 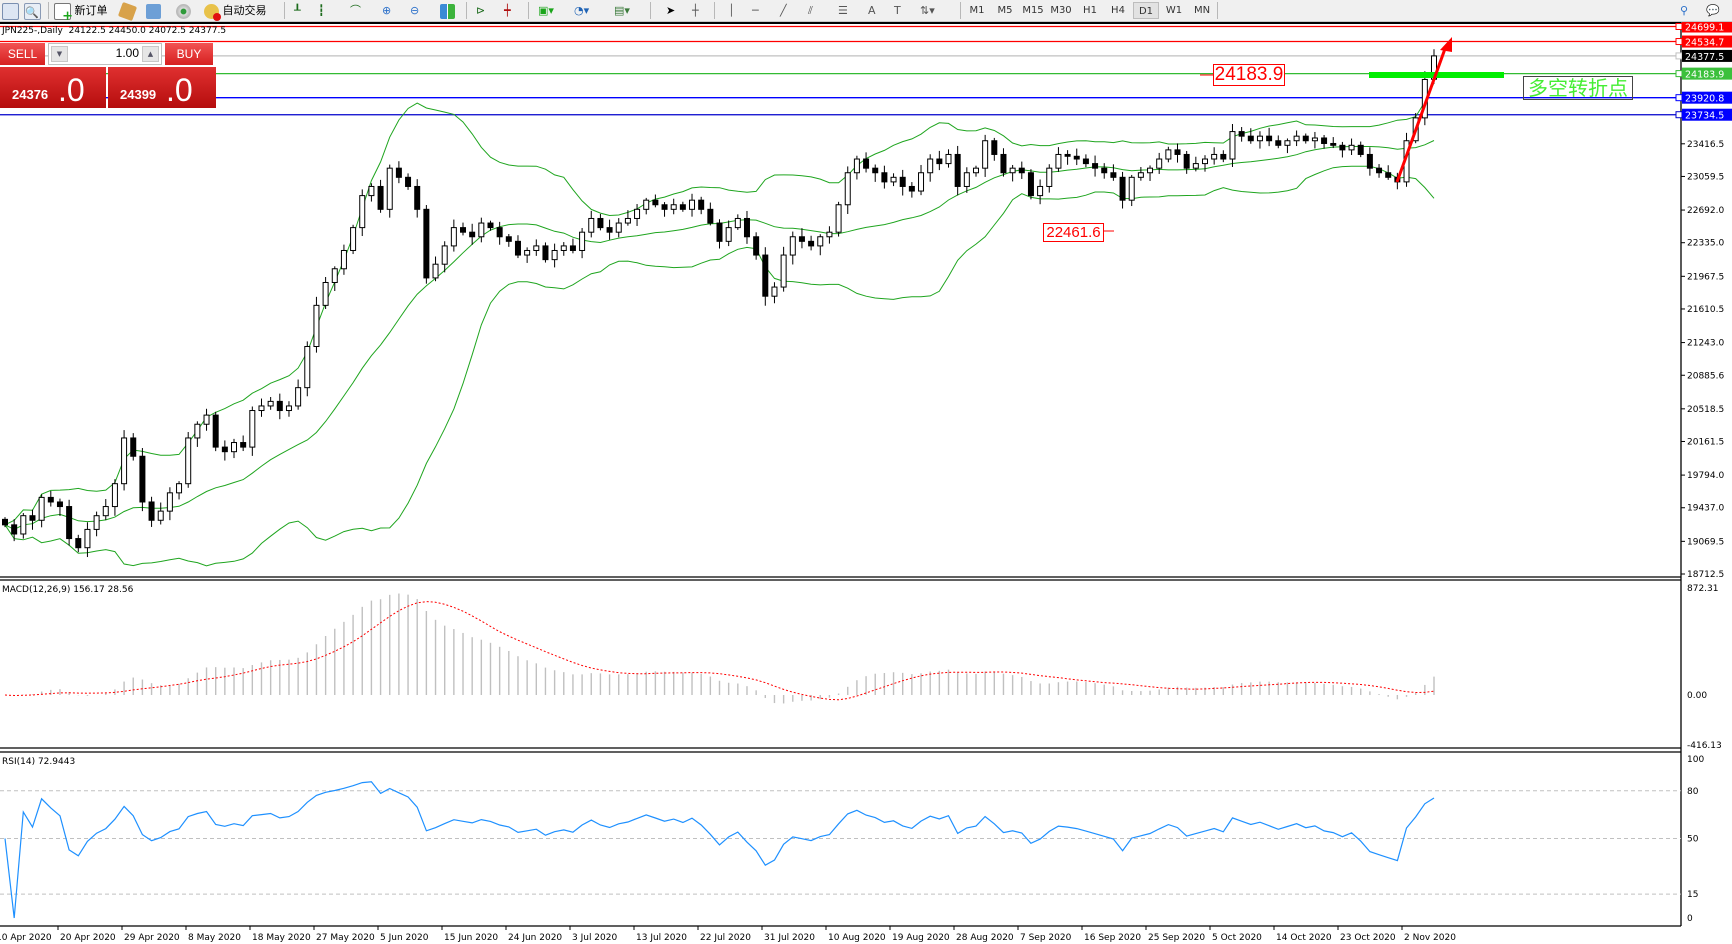 I want to click on arrows-icon: ⇅▾, so click(x=927, y=10).